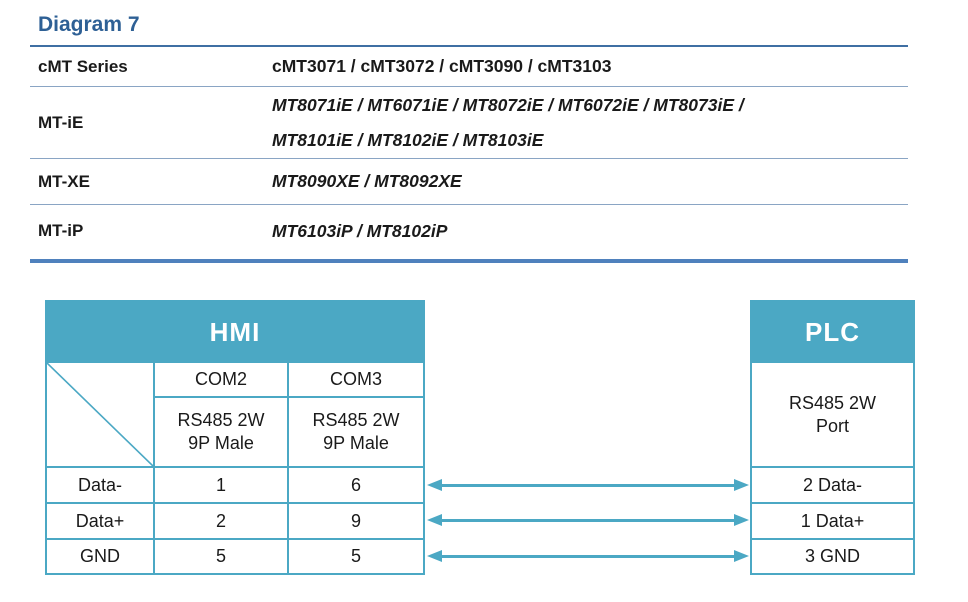 This screenshot has height=602, width=968. What do you see at coordinates (832, 520) in the screenshot?
I see `plc-pin-data-plus: 1 Data+` at bounding box center [832, 520].